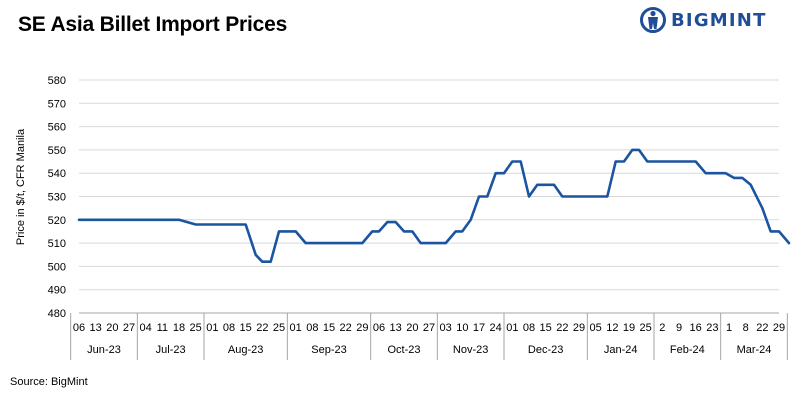  What do you see at coordinates (545, 350) in the screenshot?
I see `month-label: Dec-23` at bounding box center [545, 350].